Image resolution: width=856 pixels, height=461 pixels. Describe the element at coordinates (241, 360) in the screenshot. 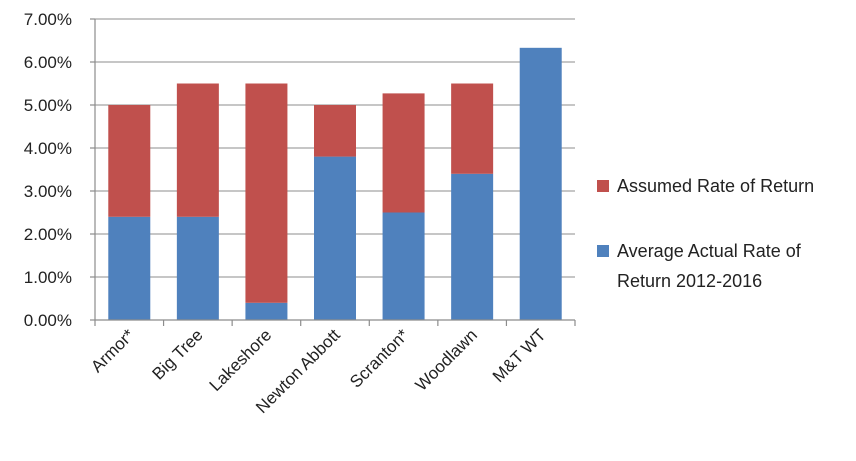

I see `x-category-label: Lakeshore` at that location.